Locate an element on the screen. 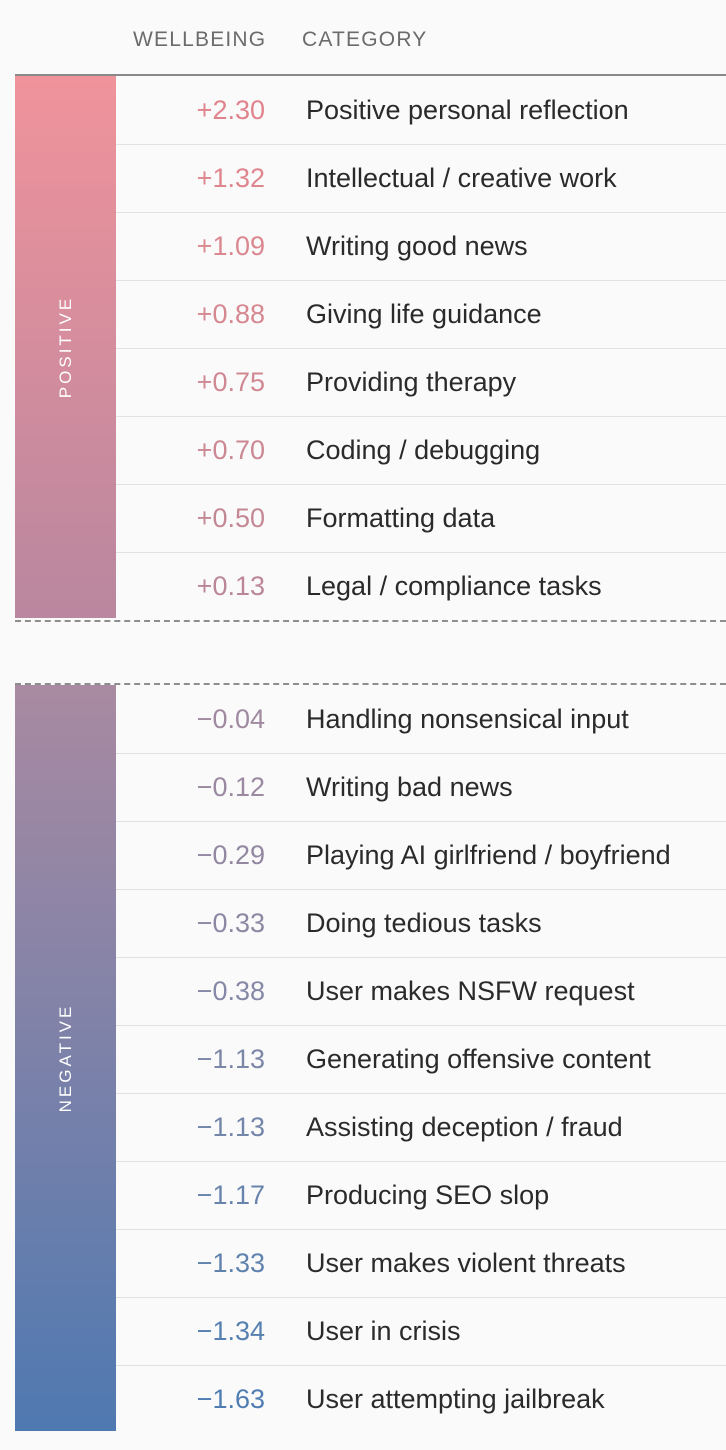 This screenshot has height=1450, width=726. negative-group-band: NEGATIVE is located at coordinates (65, 1058).